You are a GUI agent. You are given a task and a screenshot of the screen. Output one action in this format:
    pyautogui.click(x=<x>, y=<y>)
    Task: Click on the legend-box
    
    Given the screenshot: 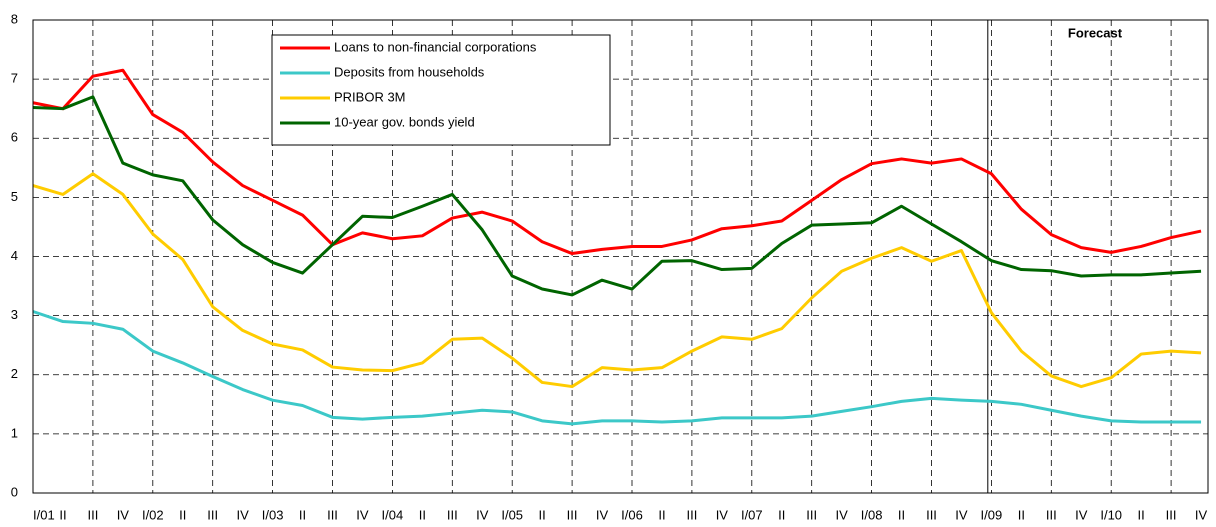 What is the action you would take?
    pyautogui.click(x=441, y=90)
    